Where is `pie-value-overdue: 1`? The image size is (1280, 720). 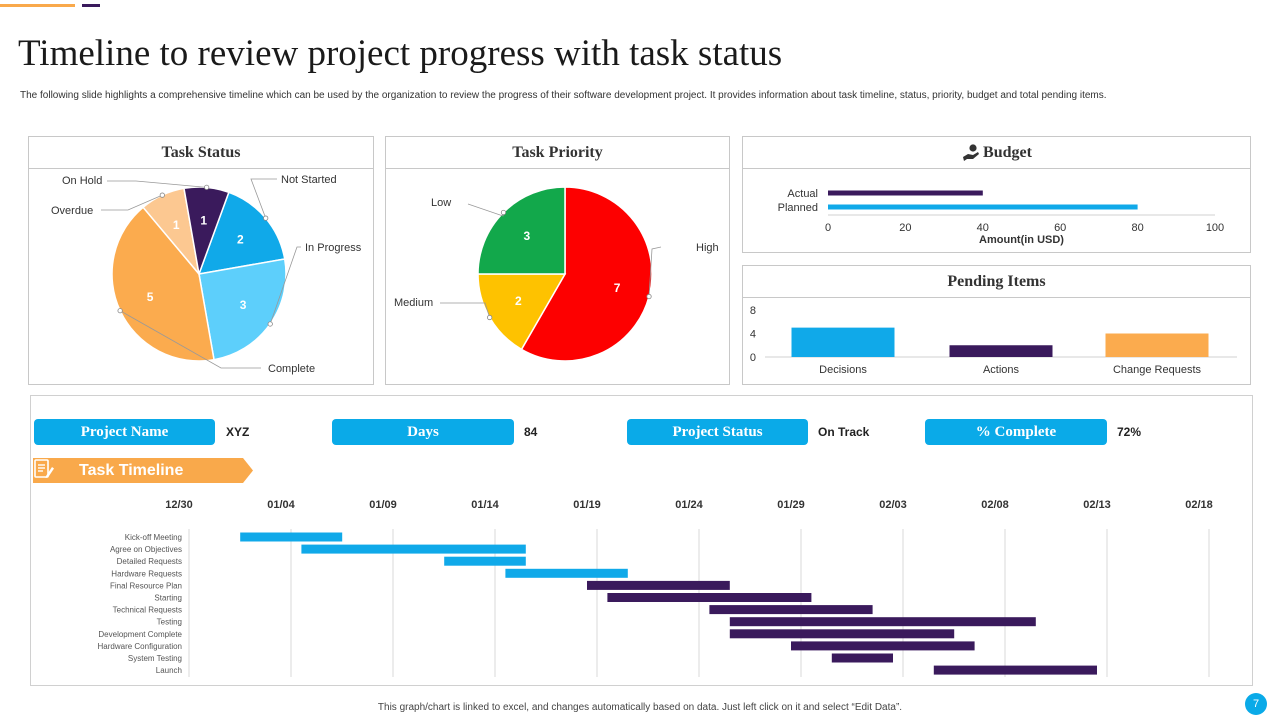 pie-value-overdue: 1 is located at coordinates (176, 225).